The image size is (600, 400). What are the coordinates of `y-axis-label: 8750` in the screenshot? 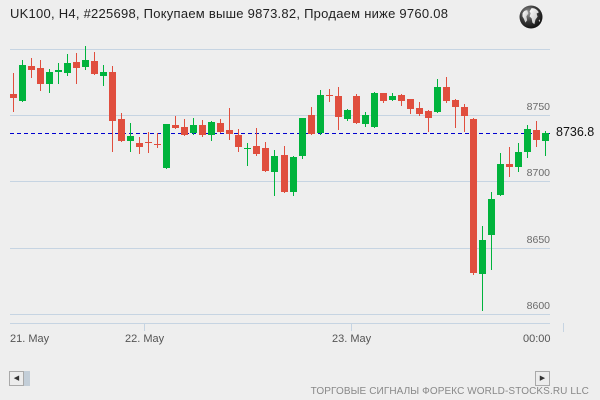 It's located at (538, 107).